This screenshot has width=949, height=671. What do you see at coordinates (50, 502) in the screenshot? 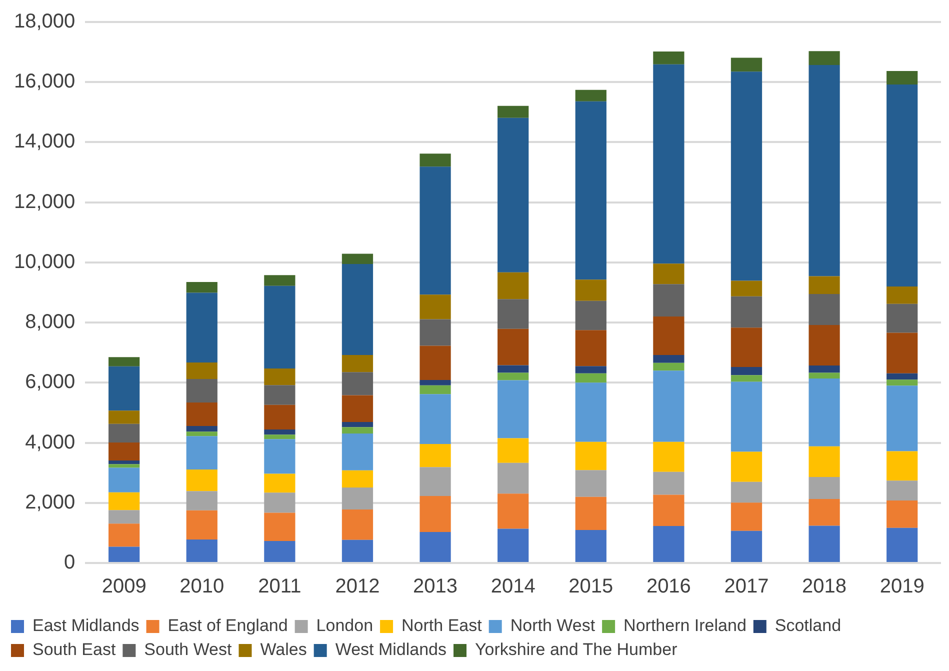
I see `y-tick-label: 2,000` at bounding box center [50, 502].